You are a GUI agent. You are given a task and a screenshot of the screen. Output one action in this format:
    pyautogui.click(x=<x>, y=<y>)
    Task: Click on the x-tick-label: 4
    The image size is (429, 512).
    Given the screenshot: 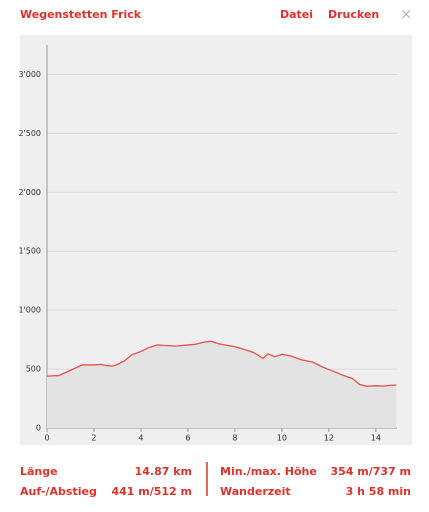 What is the action you would take?
    pyautogui.click(x=140, y=438)
    